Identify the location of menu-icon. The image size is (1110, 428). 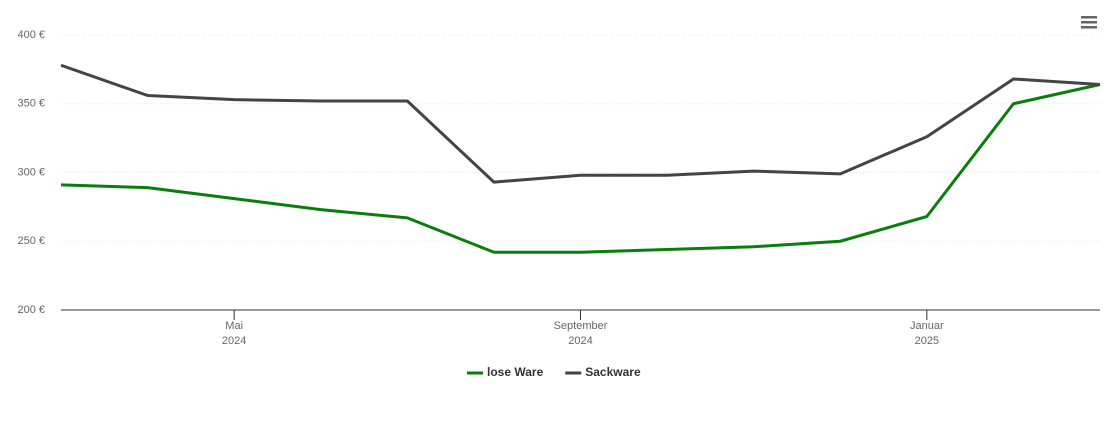
(1089, 22).